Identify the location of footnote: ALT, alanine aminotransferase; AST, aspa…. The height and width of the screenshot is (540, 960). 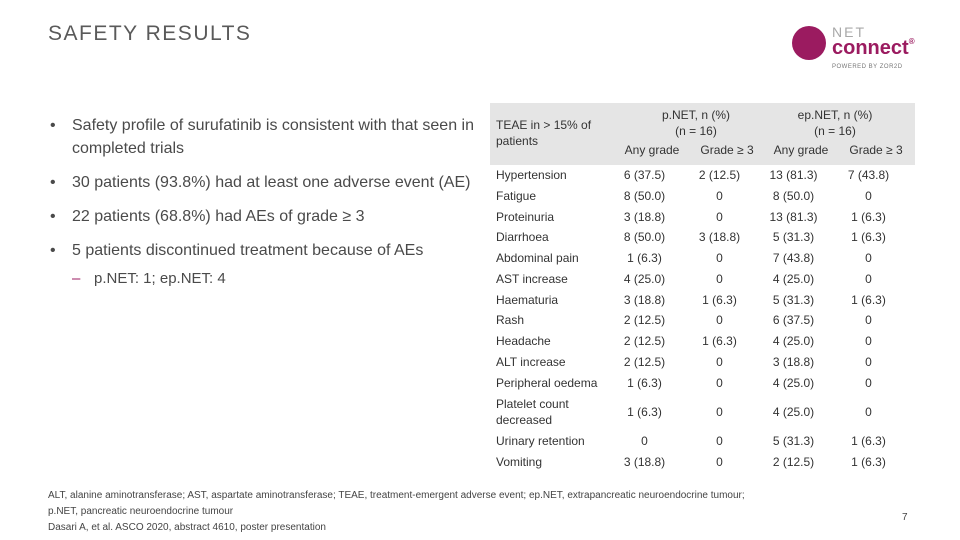
(396, 511).